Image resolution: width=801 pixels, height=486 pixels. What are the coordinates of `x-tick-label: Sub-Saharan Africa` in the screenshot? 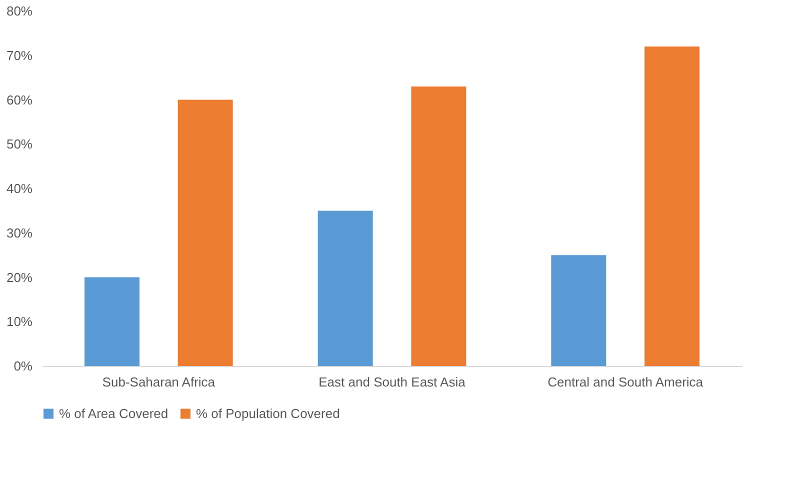 It's located at (159, 382).